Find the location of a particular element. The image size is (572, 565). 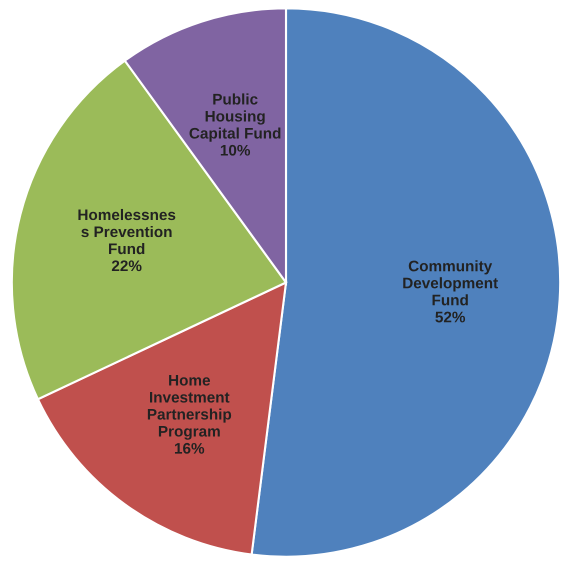

data-label: 16% is located at coordinates (189, 448).